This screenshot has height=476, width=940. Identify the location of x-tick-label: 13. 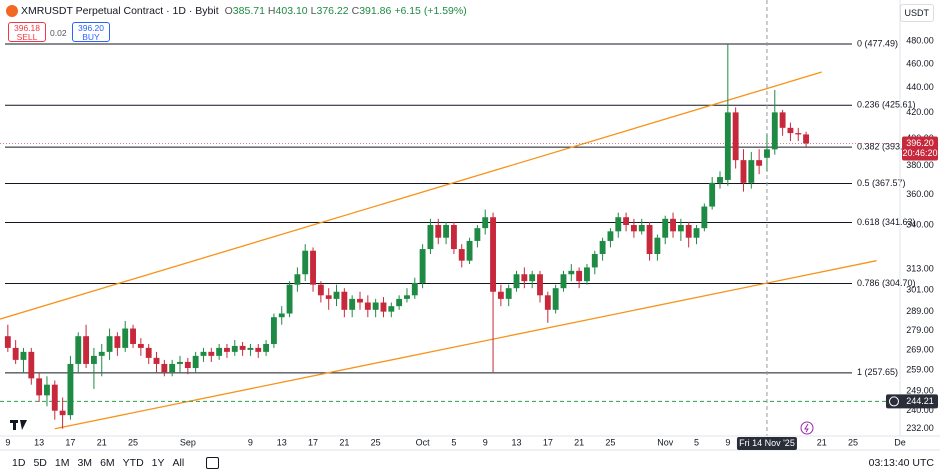
(39, 442).